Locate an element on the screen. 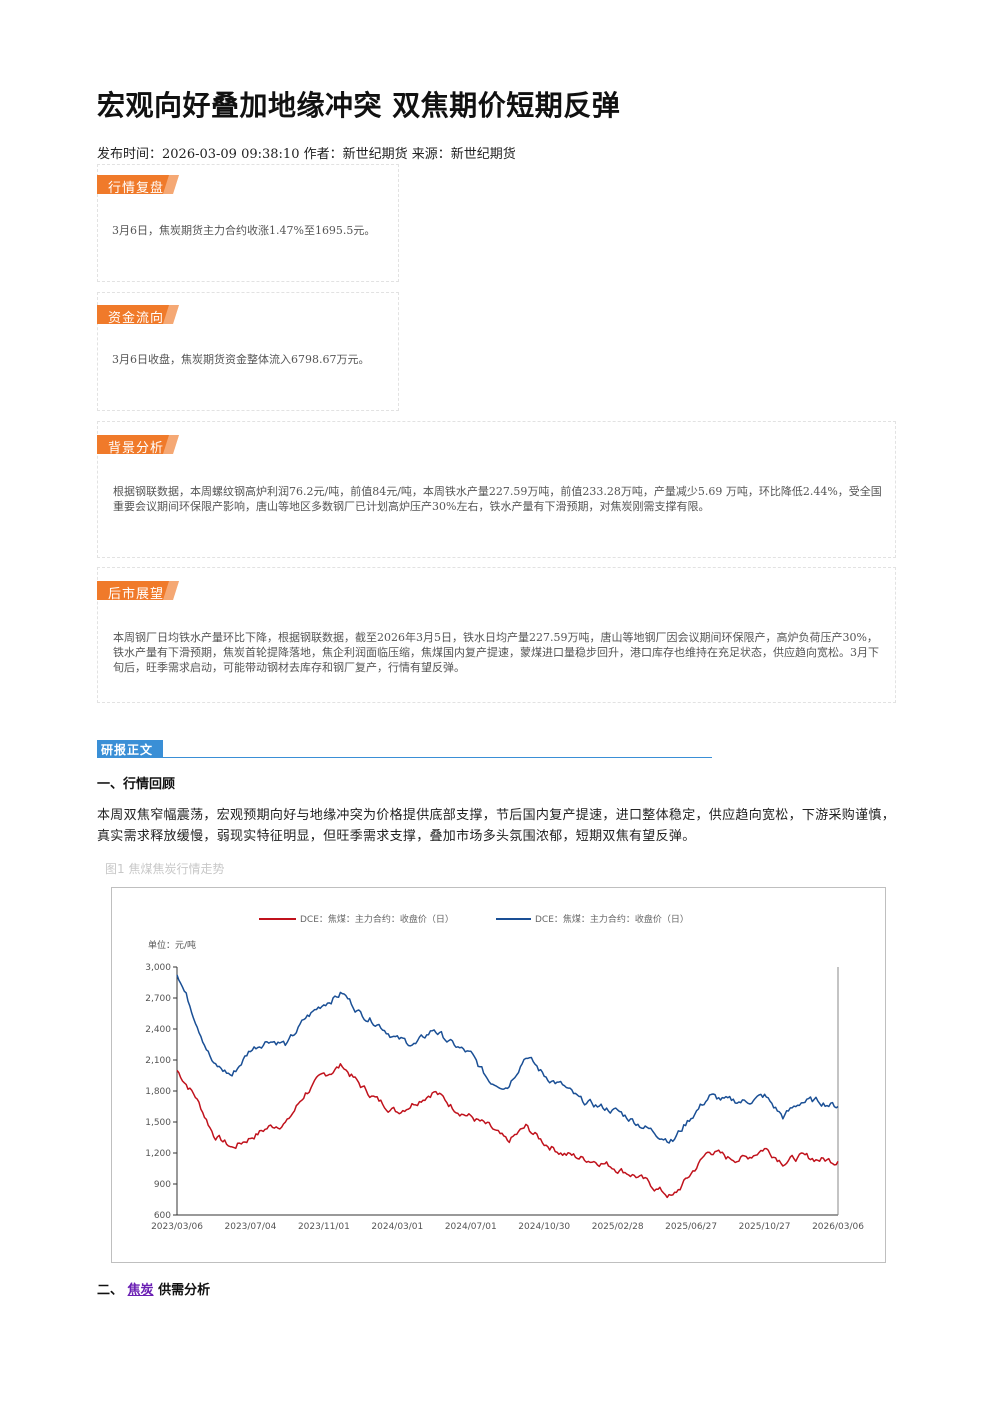 This screenshot has height=1403, width=992. article-title: 宏观向好叠加地缘冲突 双焦期价短期反弹 is located at coordinates (359, 105).